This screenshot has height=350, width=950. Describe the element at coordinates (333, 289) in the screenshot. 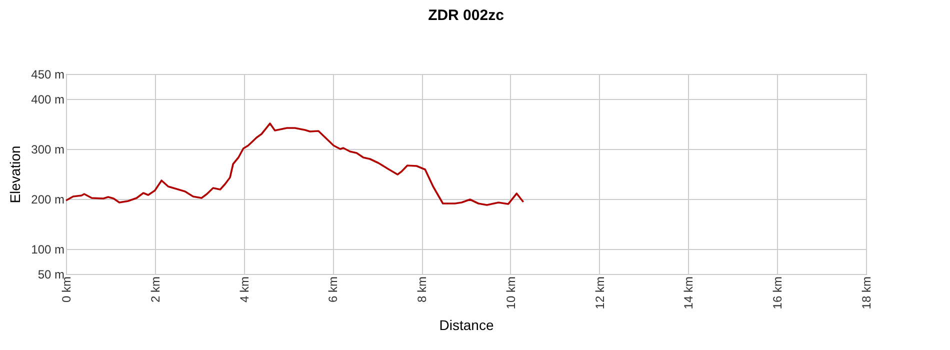

I see `x-tick-label: 6 km` at that location.